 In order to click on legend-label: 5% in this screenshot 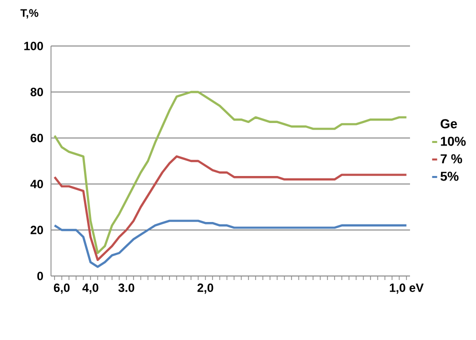, I will do `click(449, 176)`.